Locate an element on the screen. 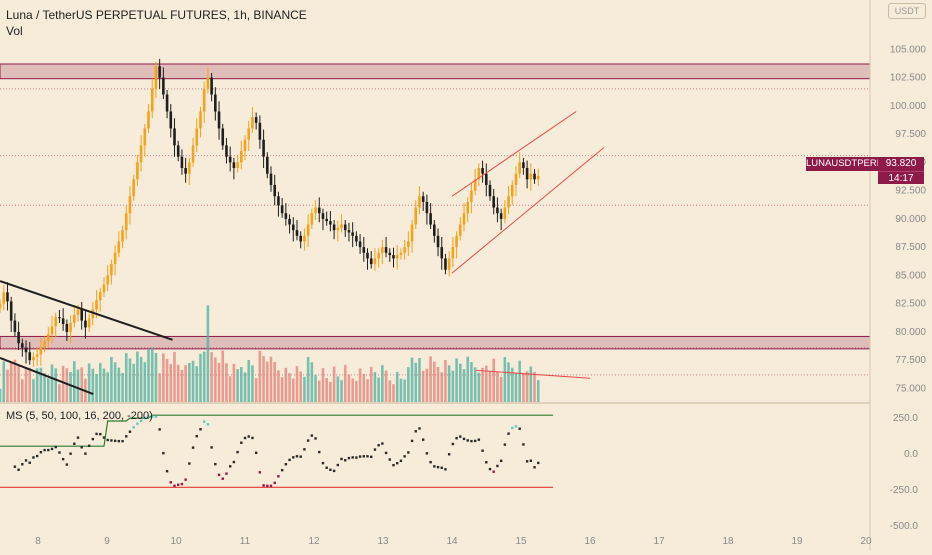 This screenshot has width=932, height=555. time-tick-label: 14 is located at coordinates (452, 541).